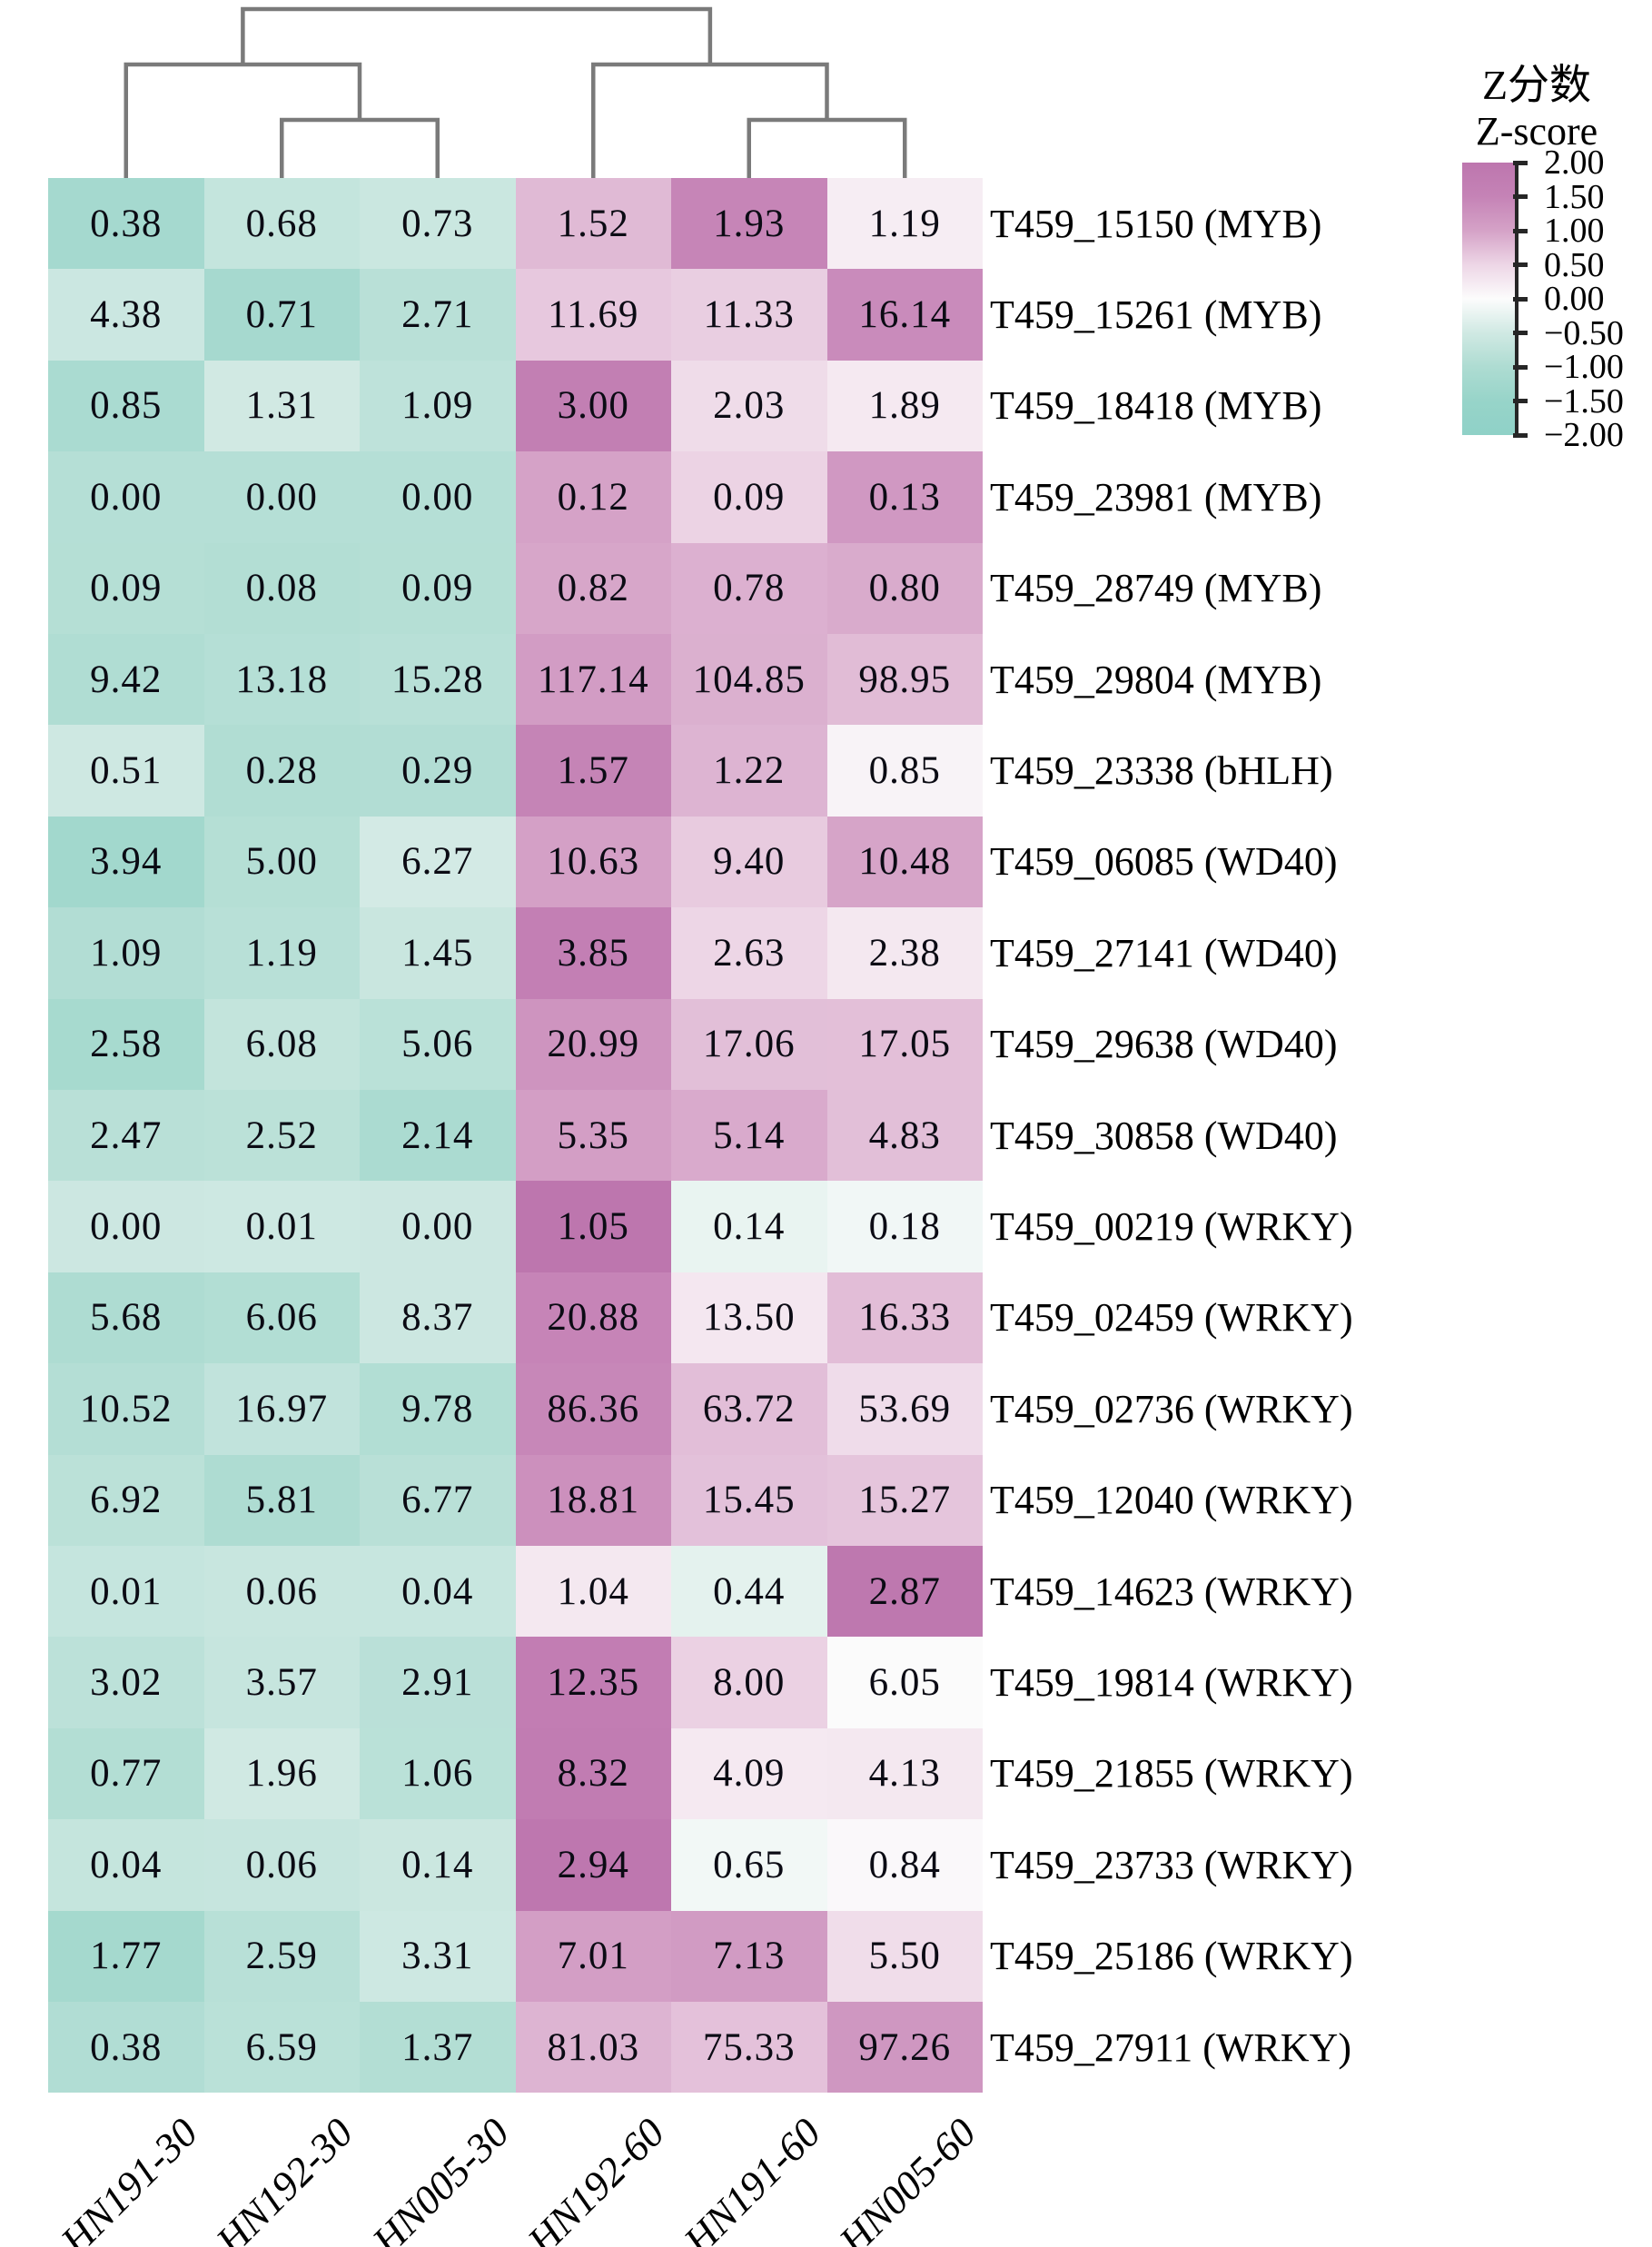 Image resolution: width=1652 pixels, height=2247 pixels. Describe the element at coordinates (1574, 264) in the screenshot. I see `legend-tick-label: 0.50` at that location.